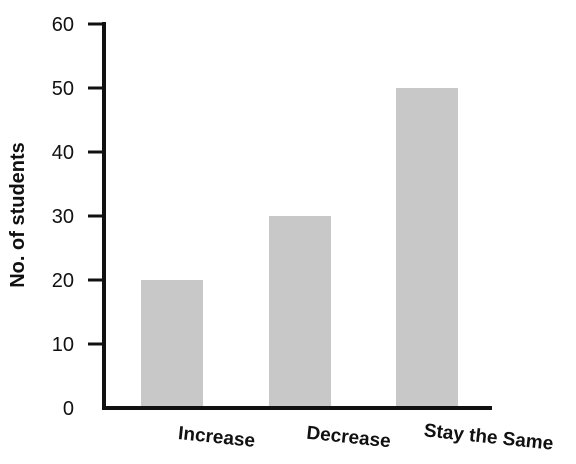 The height and width of the screenshot is (464, 576). I want to click on y-axis-ticks: 0 10 20 30 40 50 60, so click(78, 217).